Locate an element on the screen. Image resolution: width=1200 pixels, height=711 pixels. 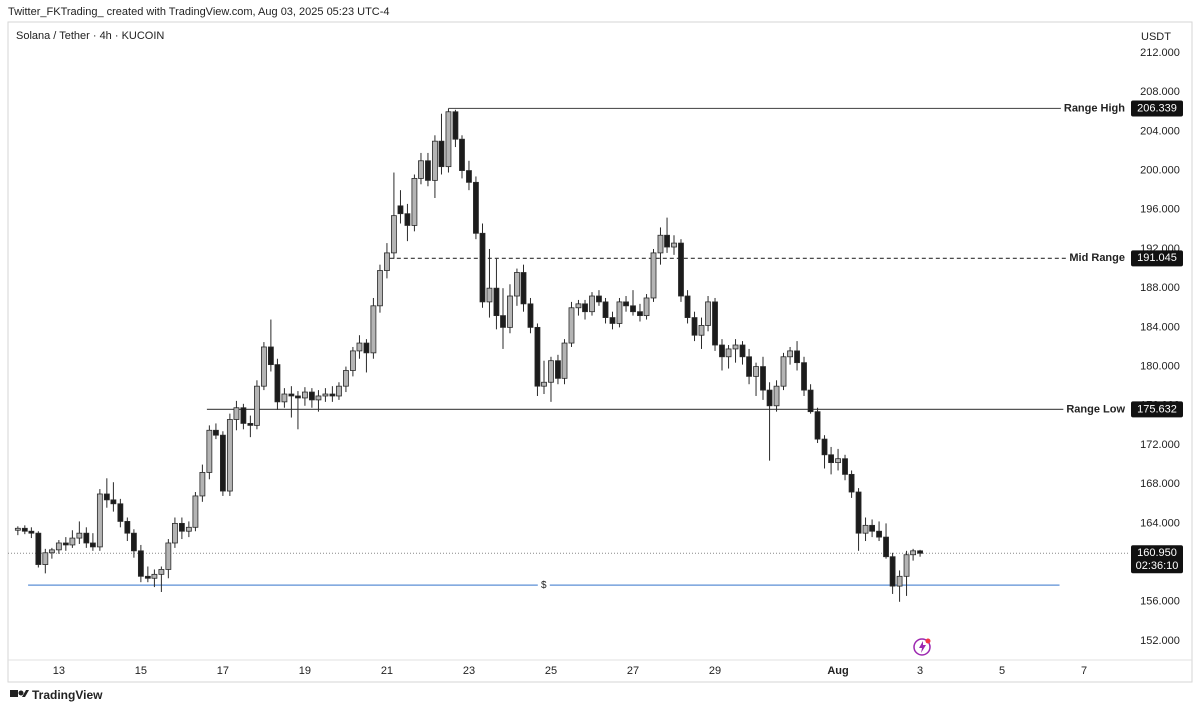
y-tick-label: 208.000 is located at coordinates (1160, 92).